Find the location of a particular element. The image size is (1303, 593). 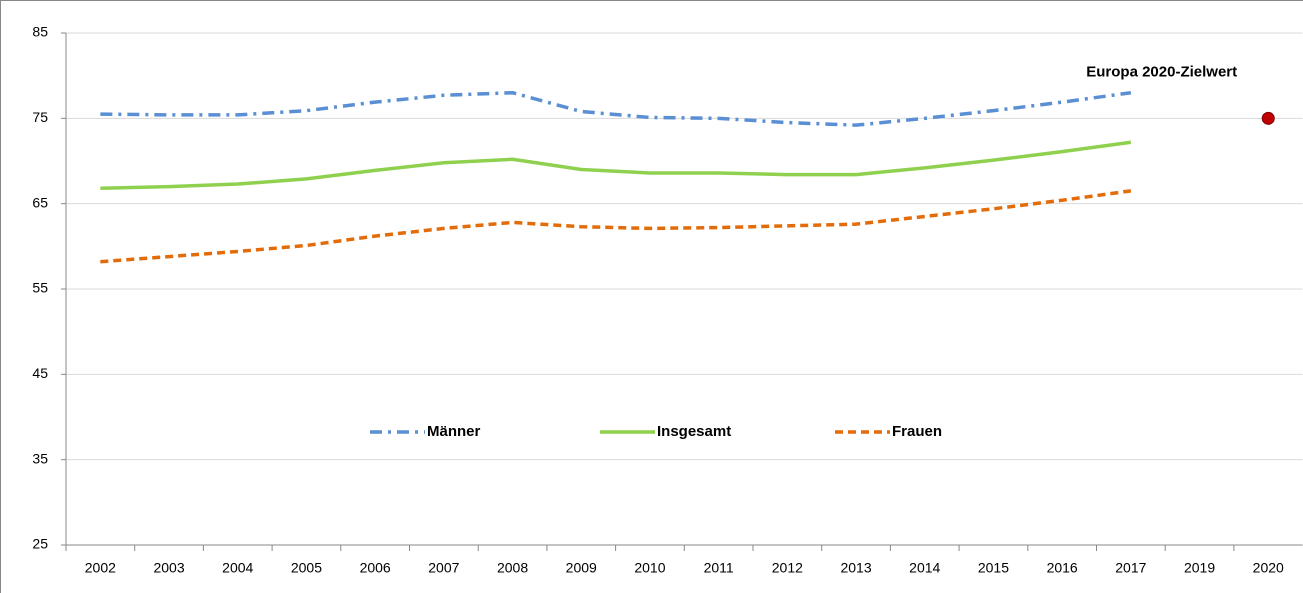

legend-label: Männer is located at coordinates (454, 431).